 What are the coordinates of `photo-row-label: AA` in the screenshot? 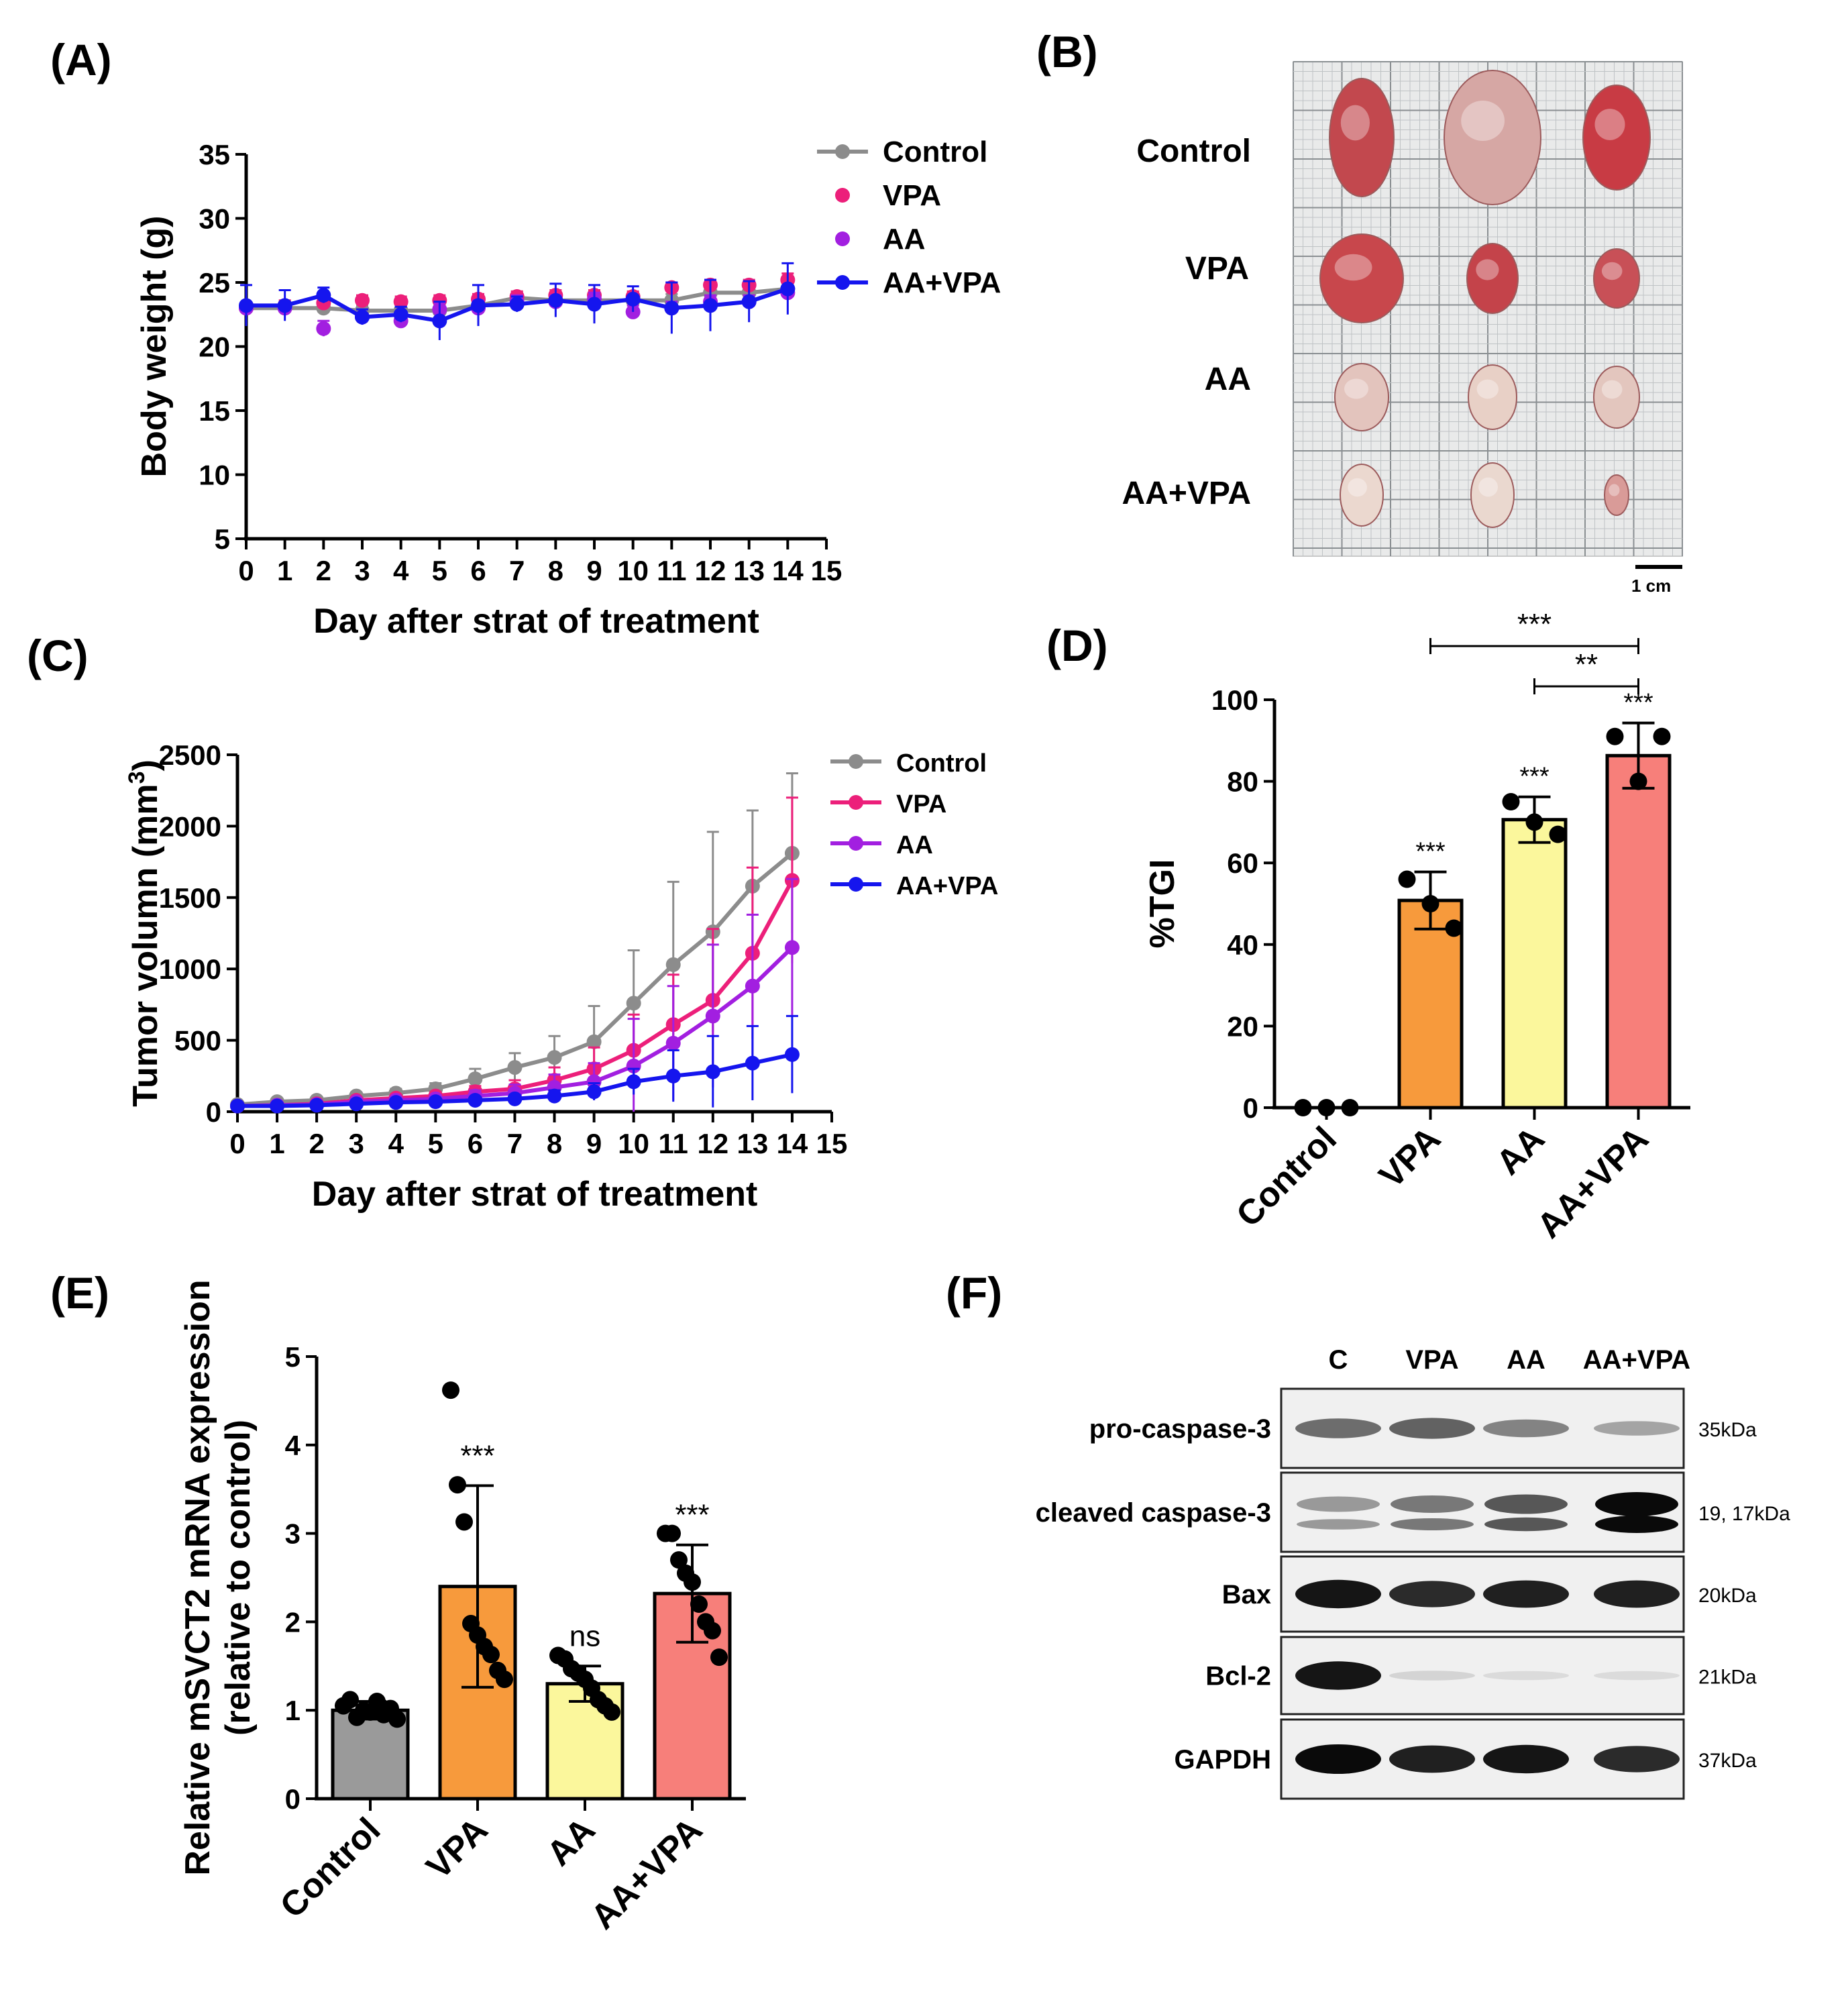 It's located at (1228, 379).